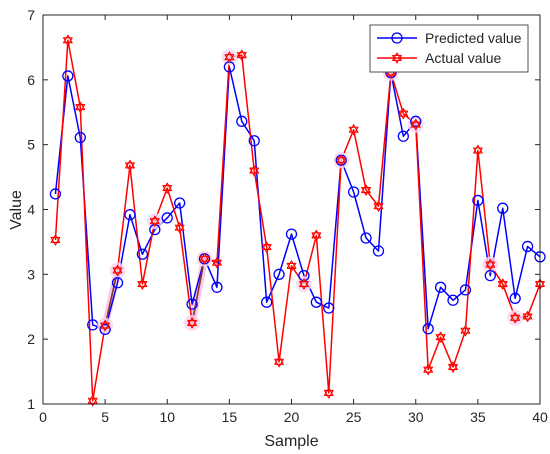  I want to click on y-tick-label: 7, so click(31, 15).